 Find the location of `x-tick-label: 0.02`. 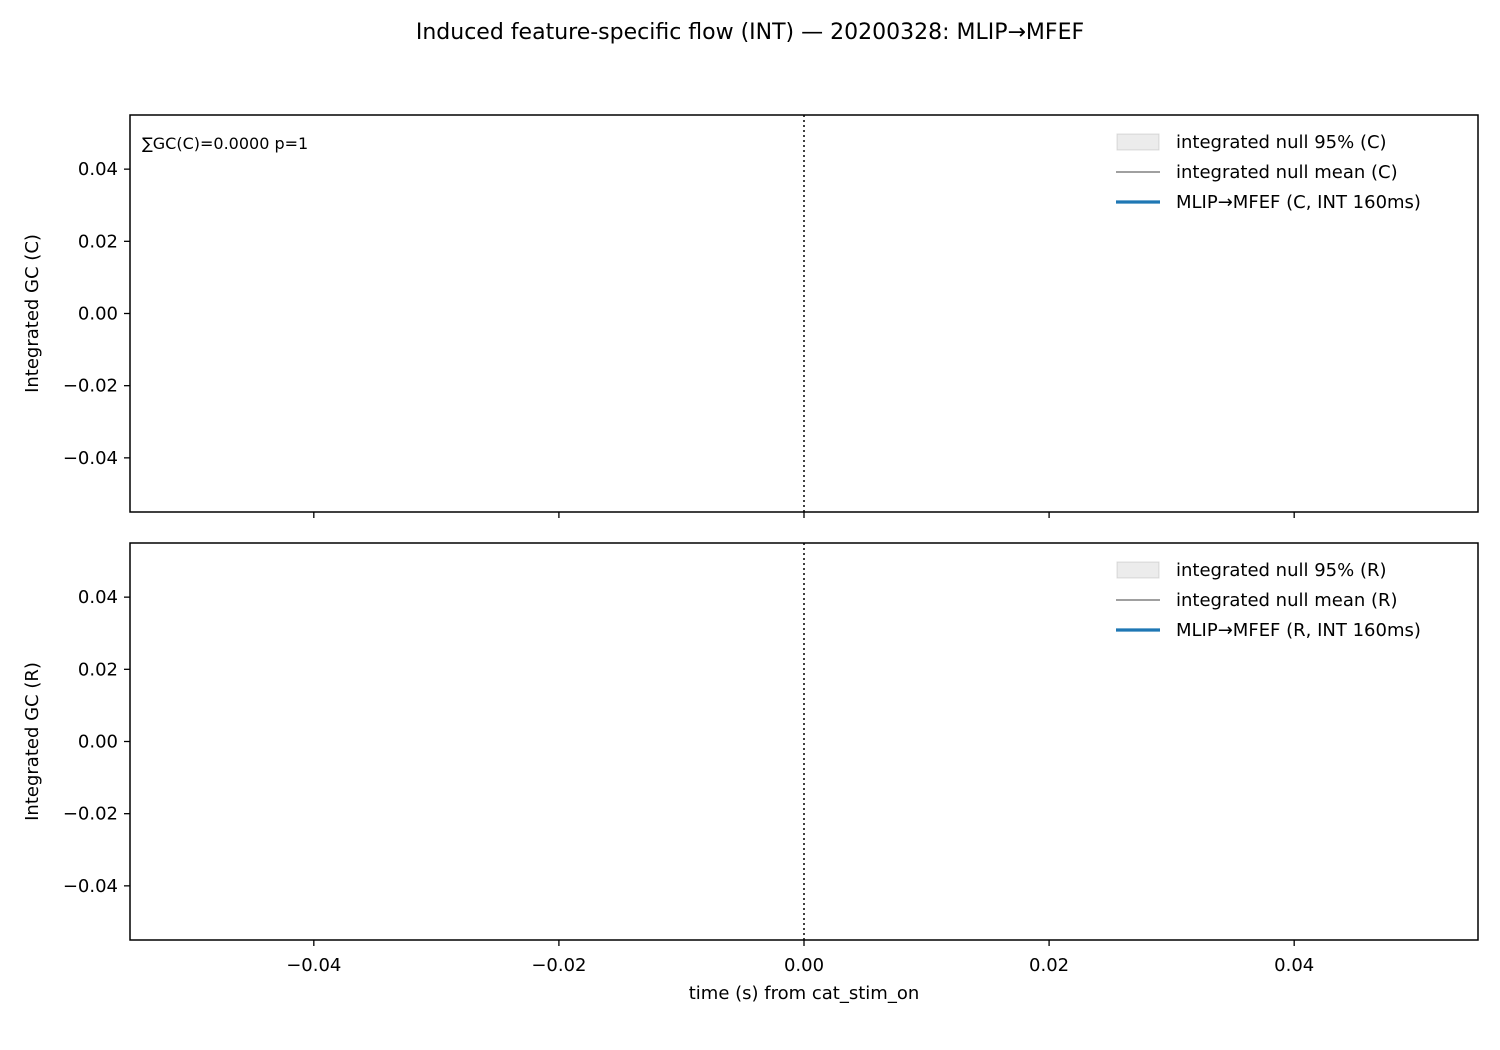

x-tick-label: 0.02 is located at coordinates (1049, 965).